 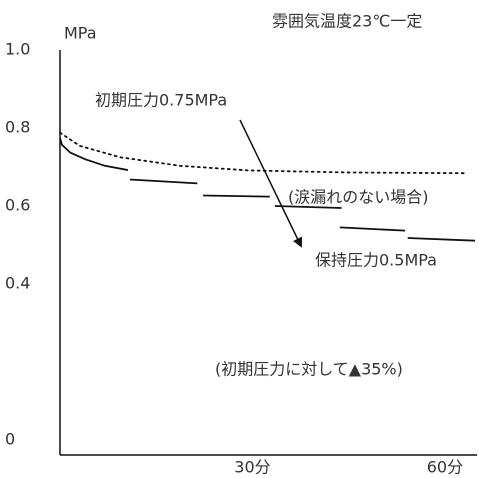 What do you see at coordinates (347, 21) in the screenshot?
I see `chart-title: 雰囲気温度23℃一定` at bounding box center [347, 21].